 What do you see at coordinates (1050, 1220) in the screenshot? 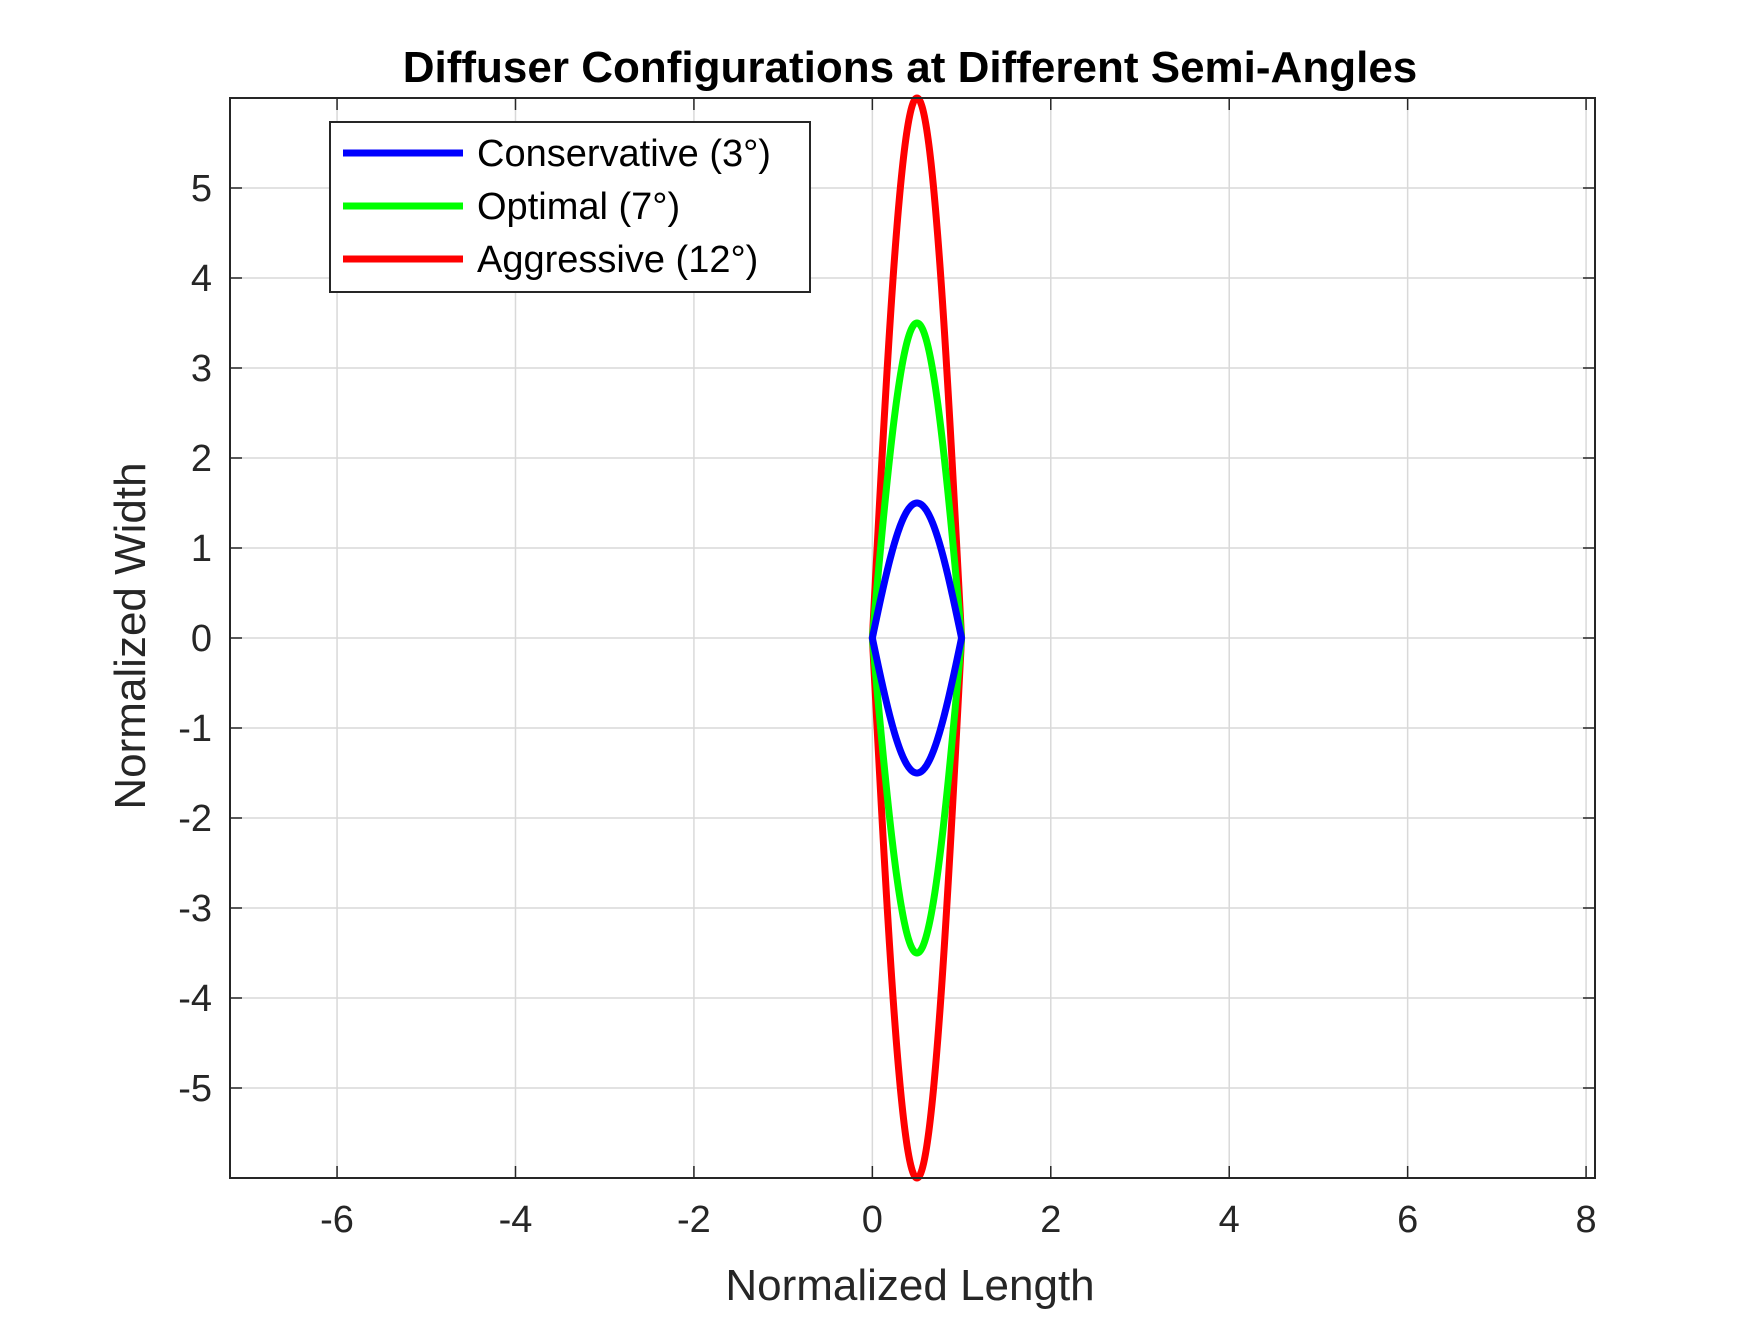
I see `x-tick-label: 2` at bounding box center [1050, 1220].